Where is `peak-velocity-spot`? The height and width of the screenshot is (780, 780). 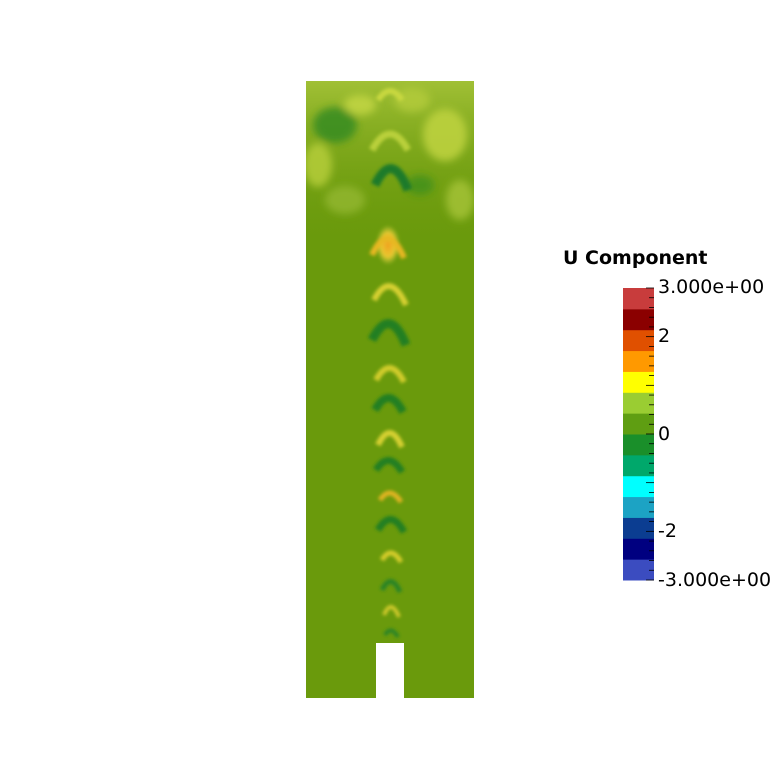 peak-velocity-spot is located at coordinates (388, 245).